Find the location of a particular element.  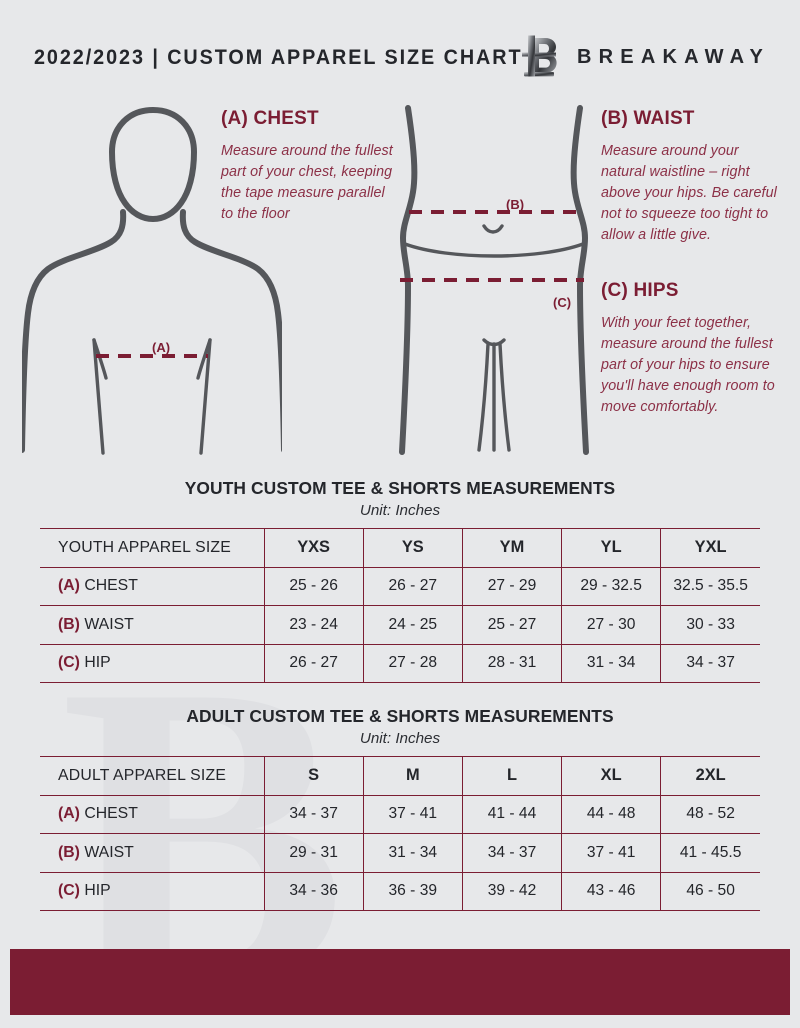

cell-youth-chest-yxl: 32.5 - 35.5 is located at coordinates (710, 586).